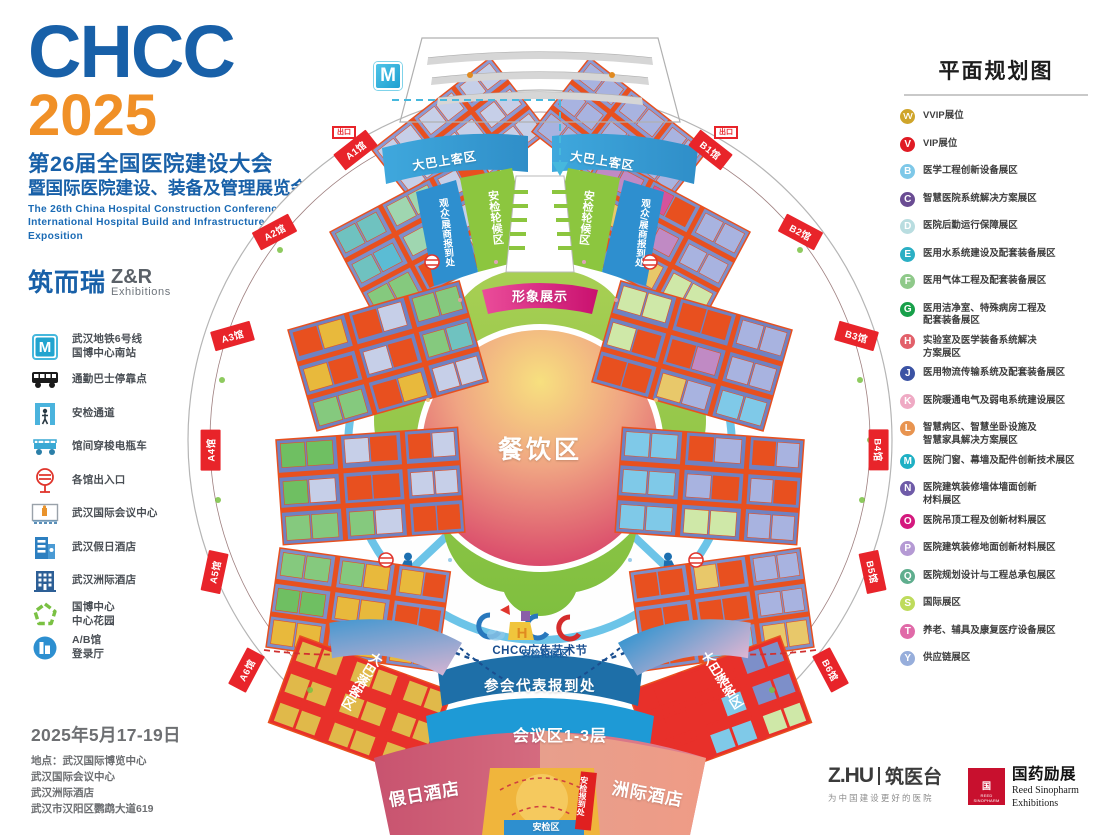  What do you see at coordinates (93, 613) in the screenshot?
I see `legend-label: 国博中心 中心花园` at bounding box center [93, 613].